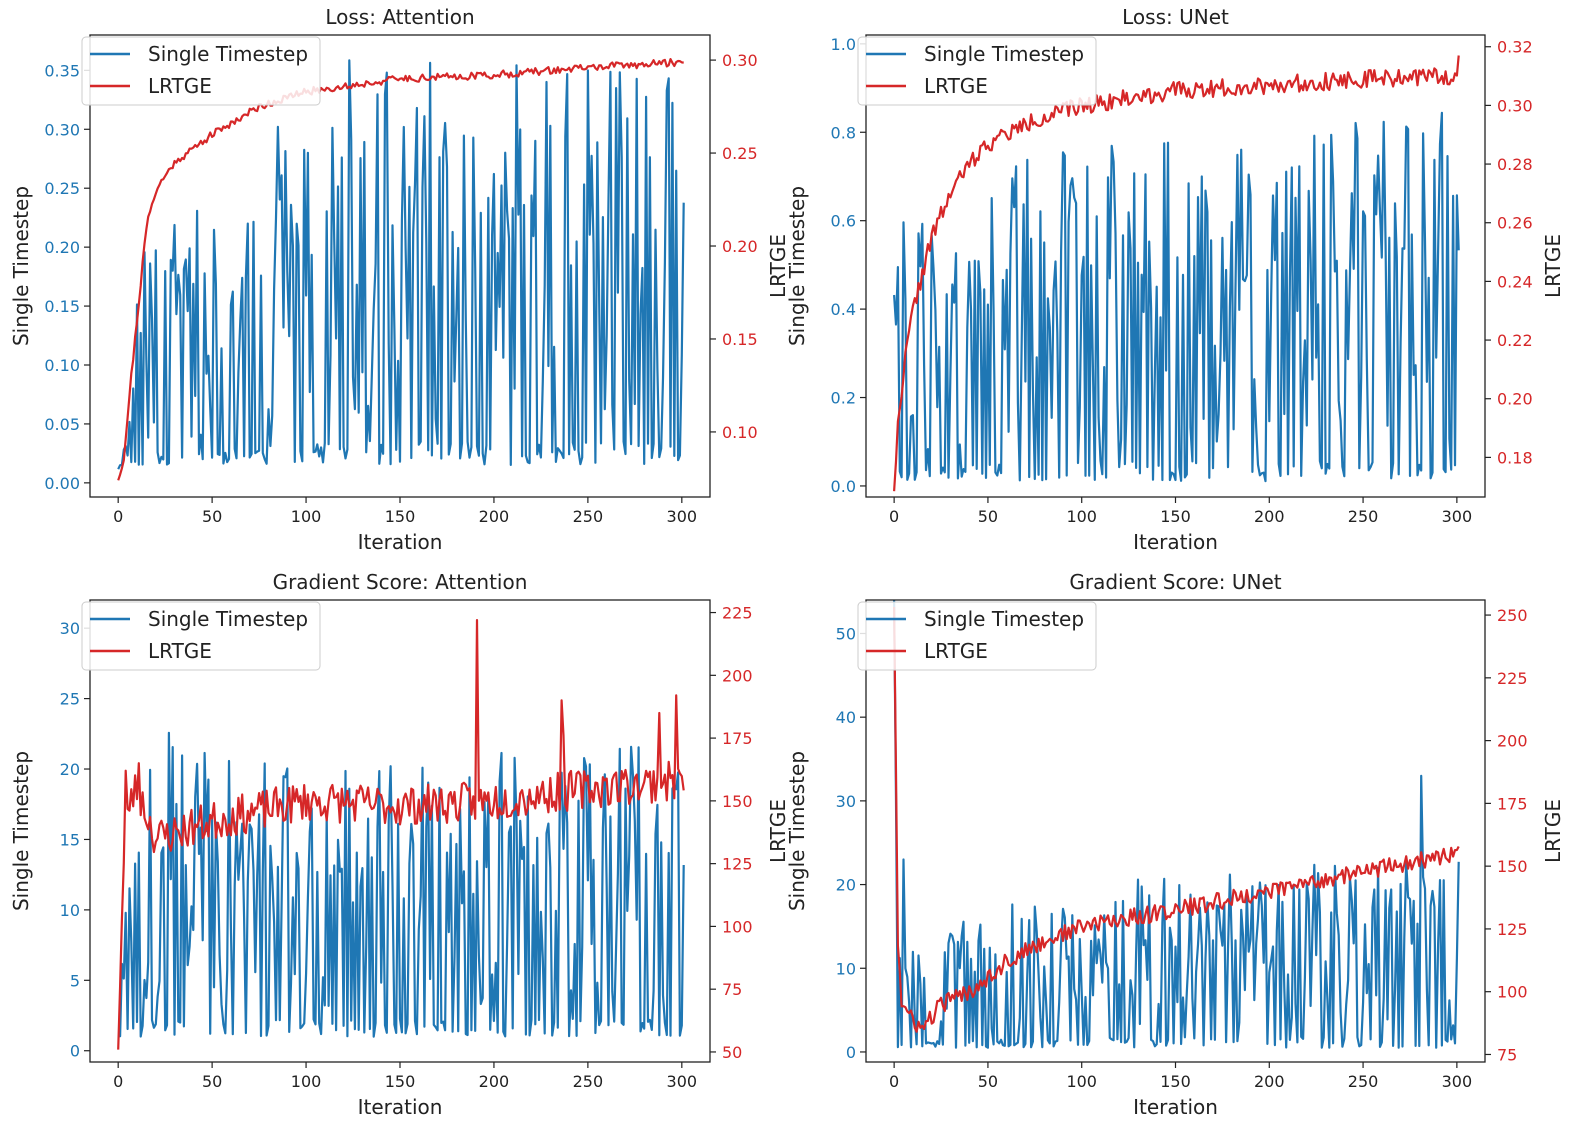 This screenshot has height=1133, width=1578. What do you see at coordinates (846, 717) in the screenshot?
I see `y-left-tick-label: 40` at bounding box center [846, 717].